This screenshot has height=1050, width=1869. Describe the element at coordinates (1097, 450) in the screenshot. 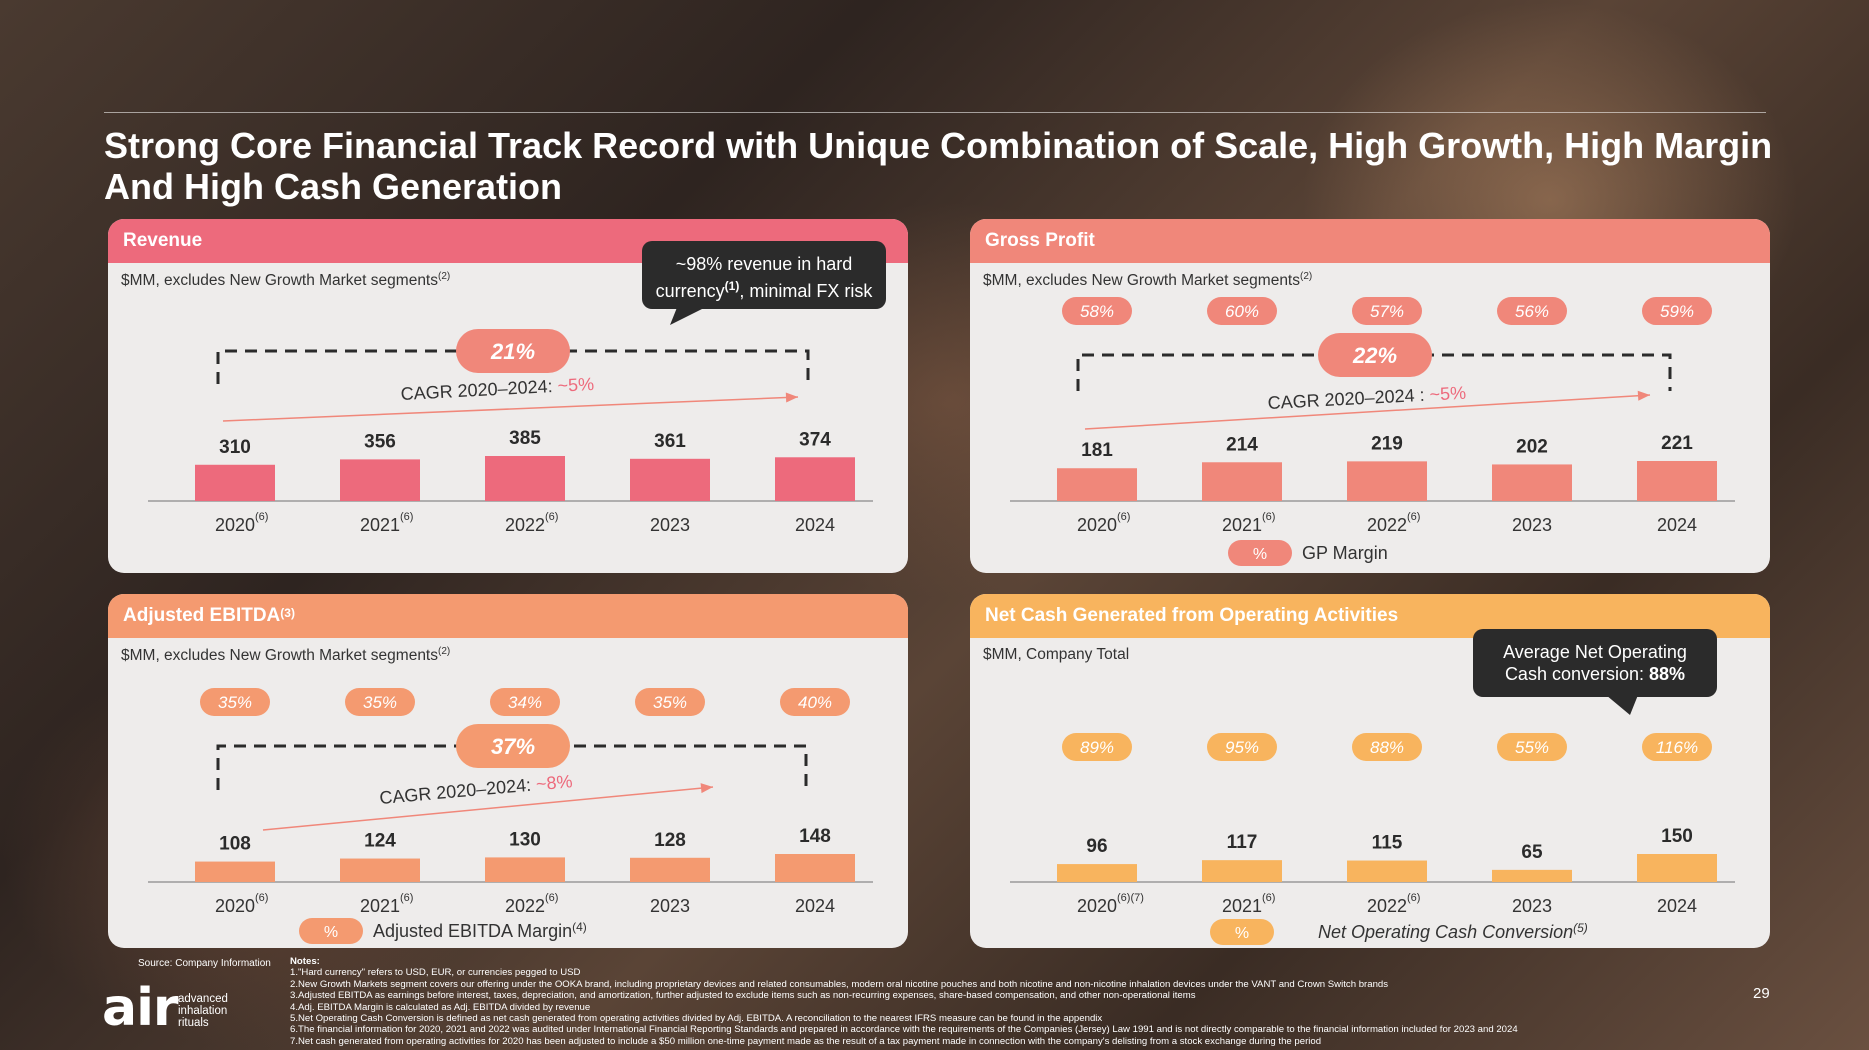

I see `data-label: 181` at that location.